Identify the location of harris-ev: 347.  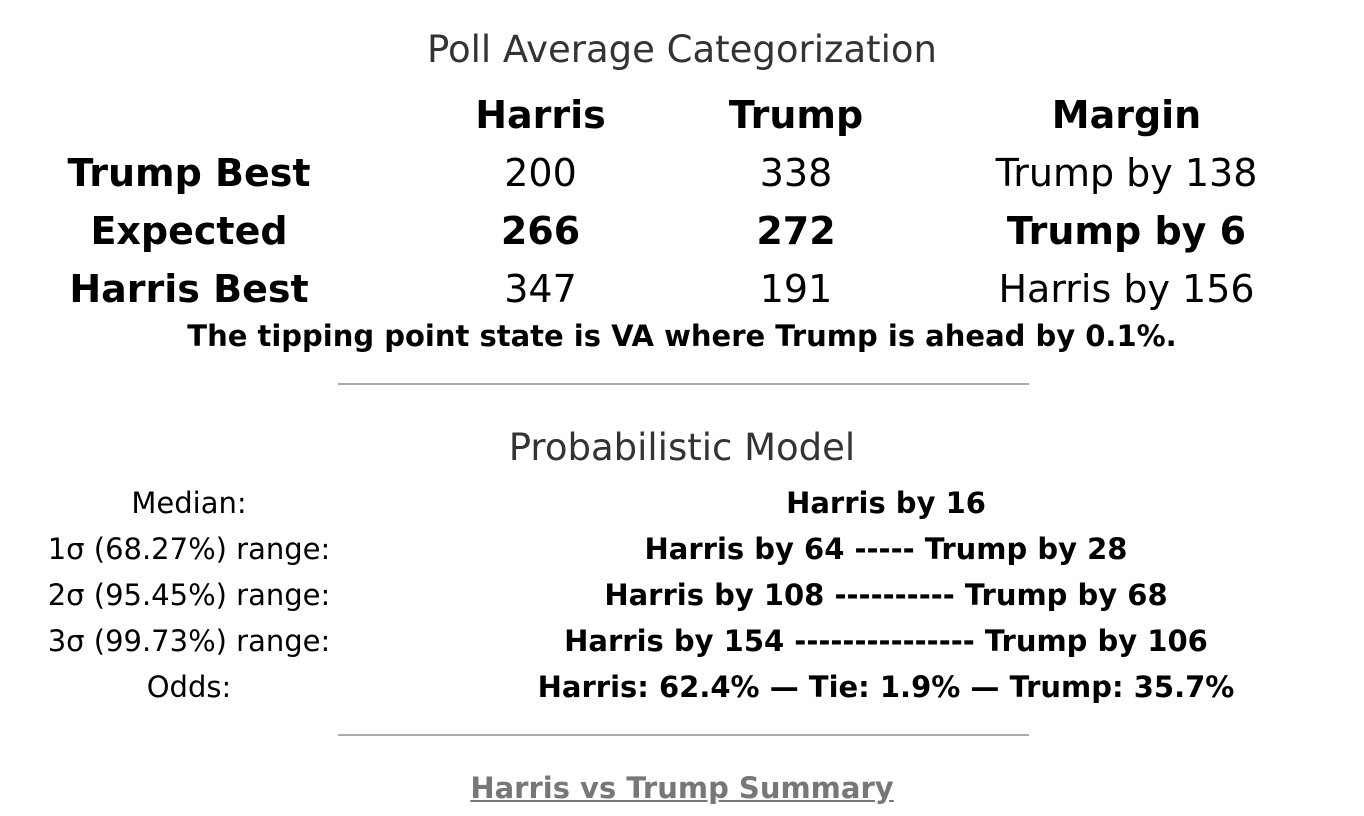
(540, 289).